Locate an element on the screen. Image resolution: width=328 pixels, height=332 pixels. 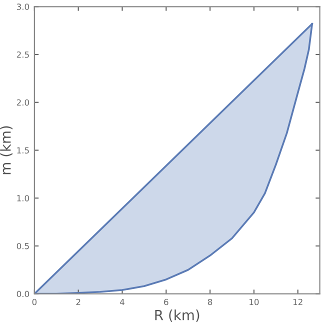
y-tick-label: 3.0 is located at coordinates (23, 7).